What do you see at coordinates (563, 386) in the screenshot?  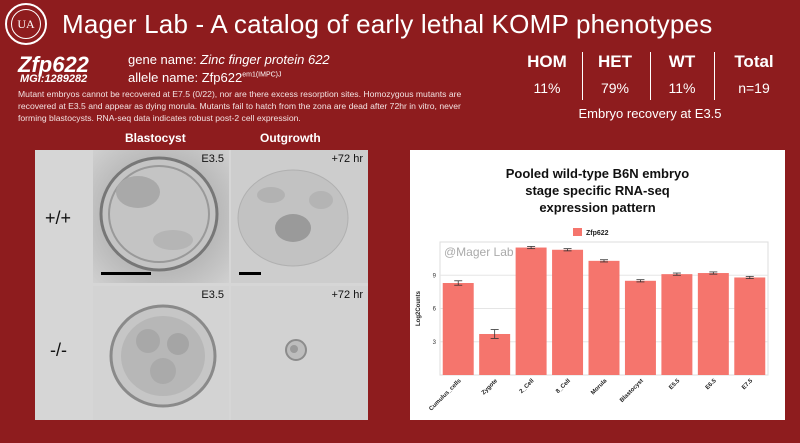 I see `x-tick-label: 8_Cell` at bounding box center [563, 386].